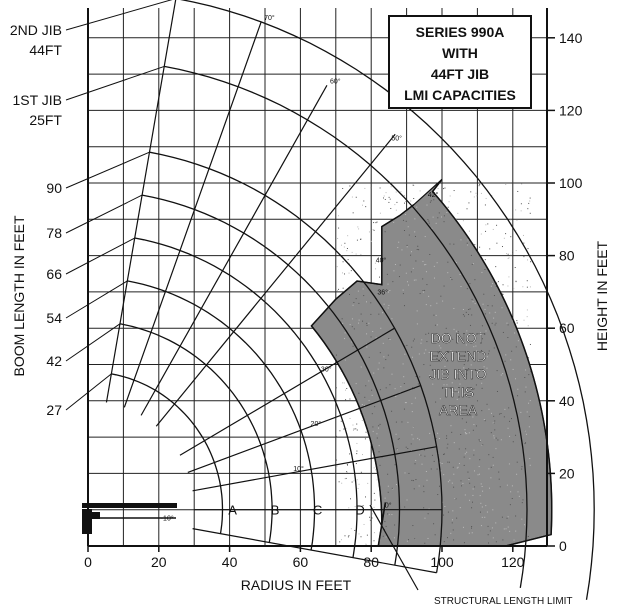 The height and width of the screenshot is (609, 620). I want to click on title-box: SERIES 990A WITH 44FT JIB LMI CAPACITIES, so click(460, 62).